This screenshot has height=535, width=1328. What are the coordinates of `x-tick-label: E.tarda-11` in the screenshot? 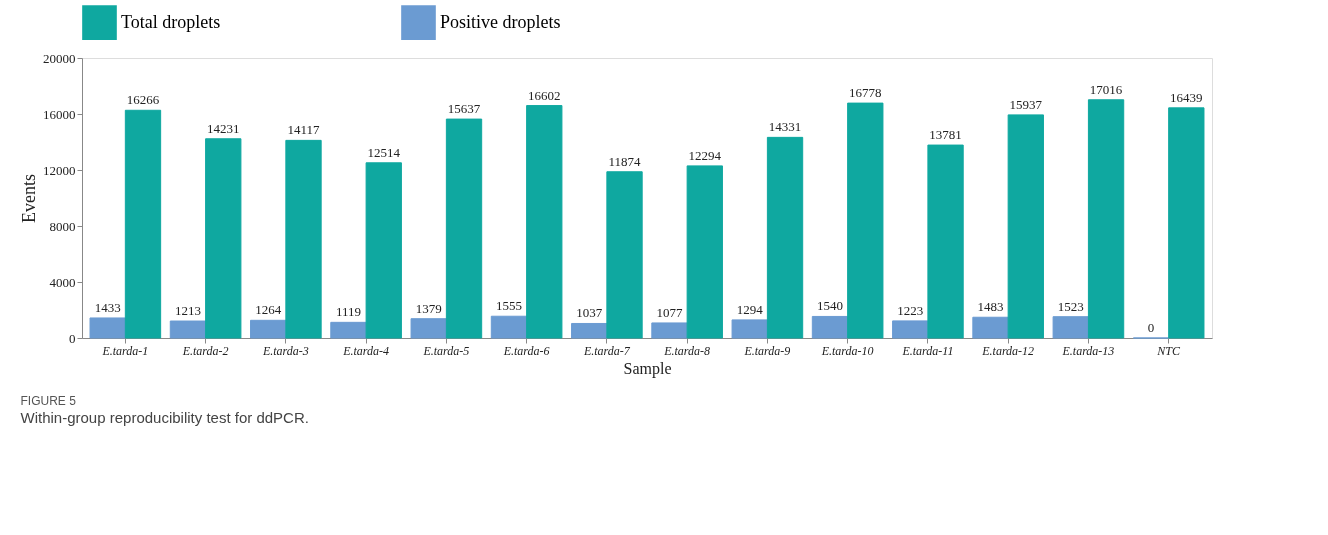 It's located at (927, 350).